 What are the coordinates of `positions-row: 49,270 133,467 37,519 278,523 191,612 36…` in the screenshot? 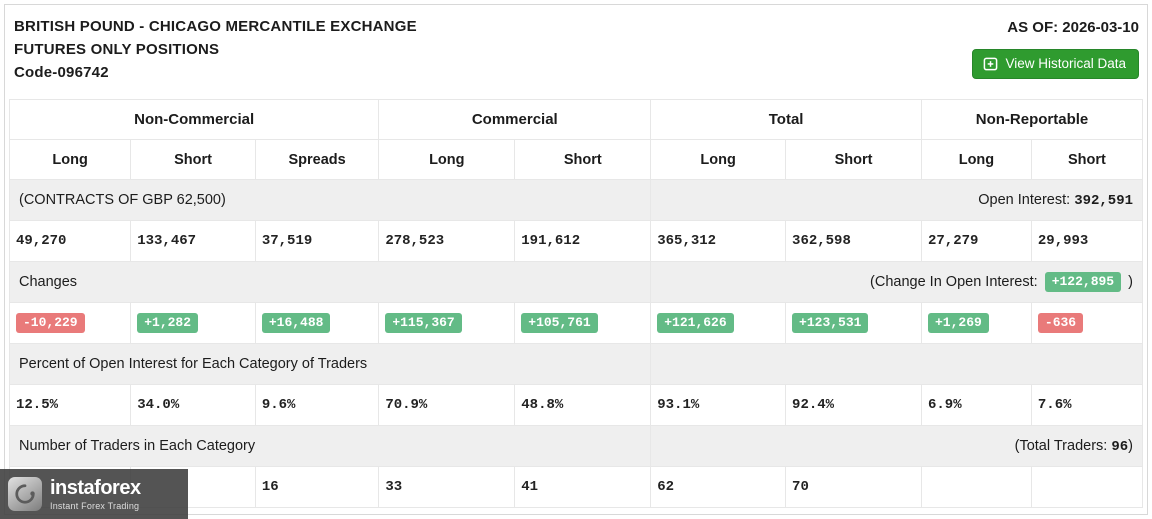 It's located at (576, 241).